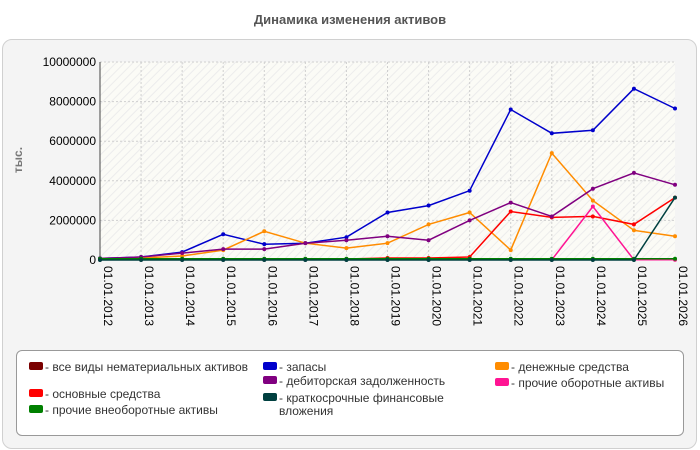 Image resolution: width=700 pixels, height=450 pixels. What do you see at coordinates (313, 296) in the screenshot?
I see `x-tick-label: 01.01.2017` at bounding box center [313, 296].